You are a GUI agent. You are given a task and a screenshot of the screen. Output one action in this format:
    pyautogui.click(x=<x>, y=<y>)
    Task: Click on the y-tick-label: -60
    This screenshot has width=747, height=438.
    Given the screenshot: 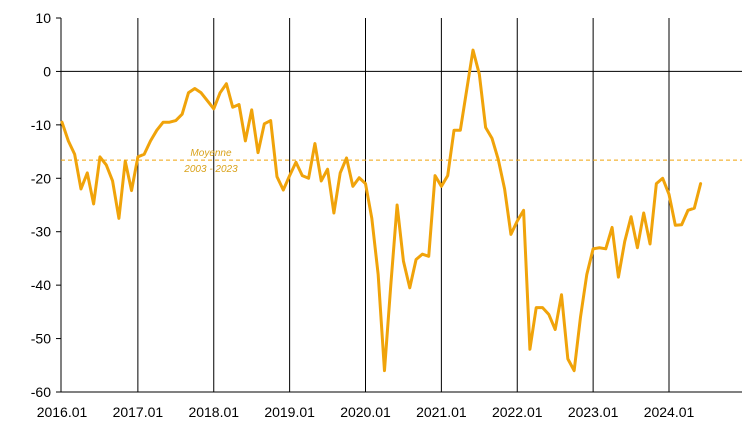 What is the action you would take?
    pyautogui.click(x=41, y=392)
    